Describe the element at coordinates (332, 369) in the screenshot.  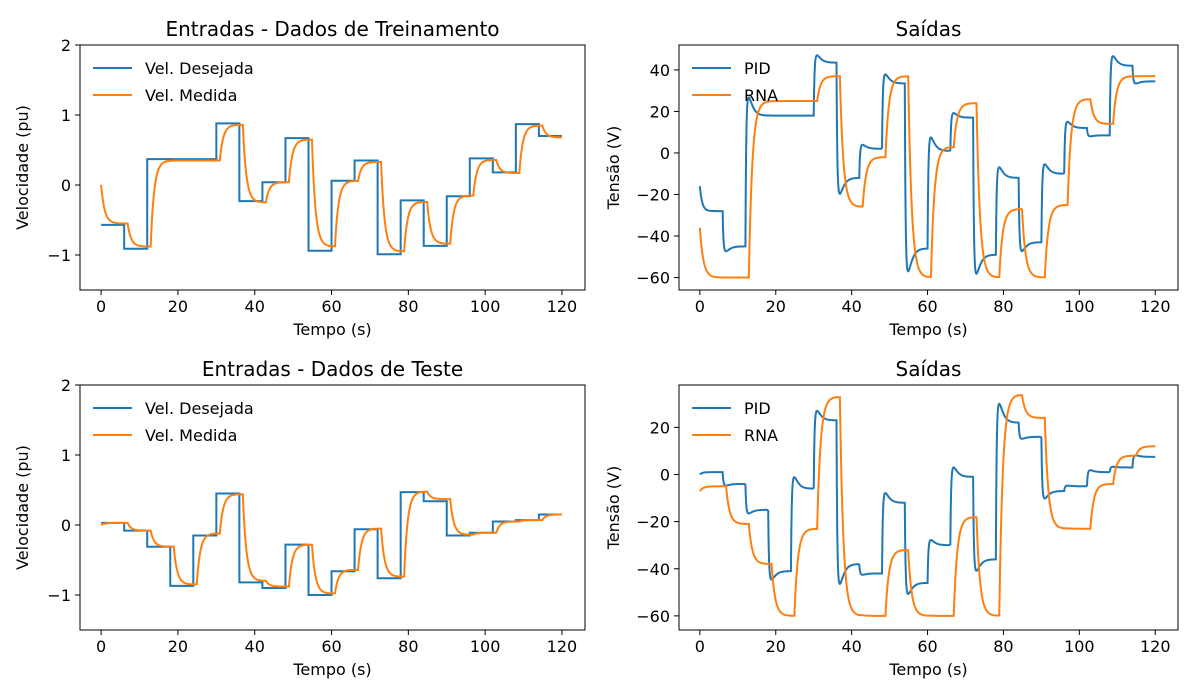
I see `chart-title: Entradas - Dados de Teste` at that location.